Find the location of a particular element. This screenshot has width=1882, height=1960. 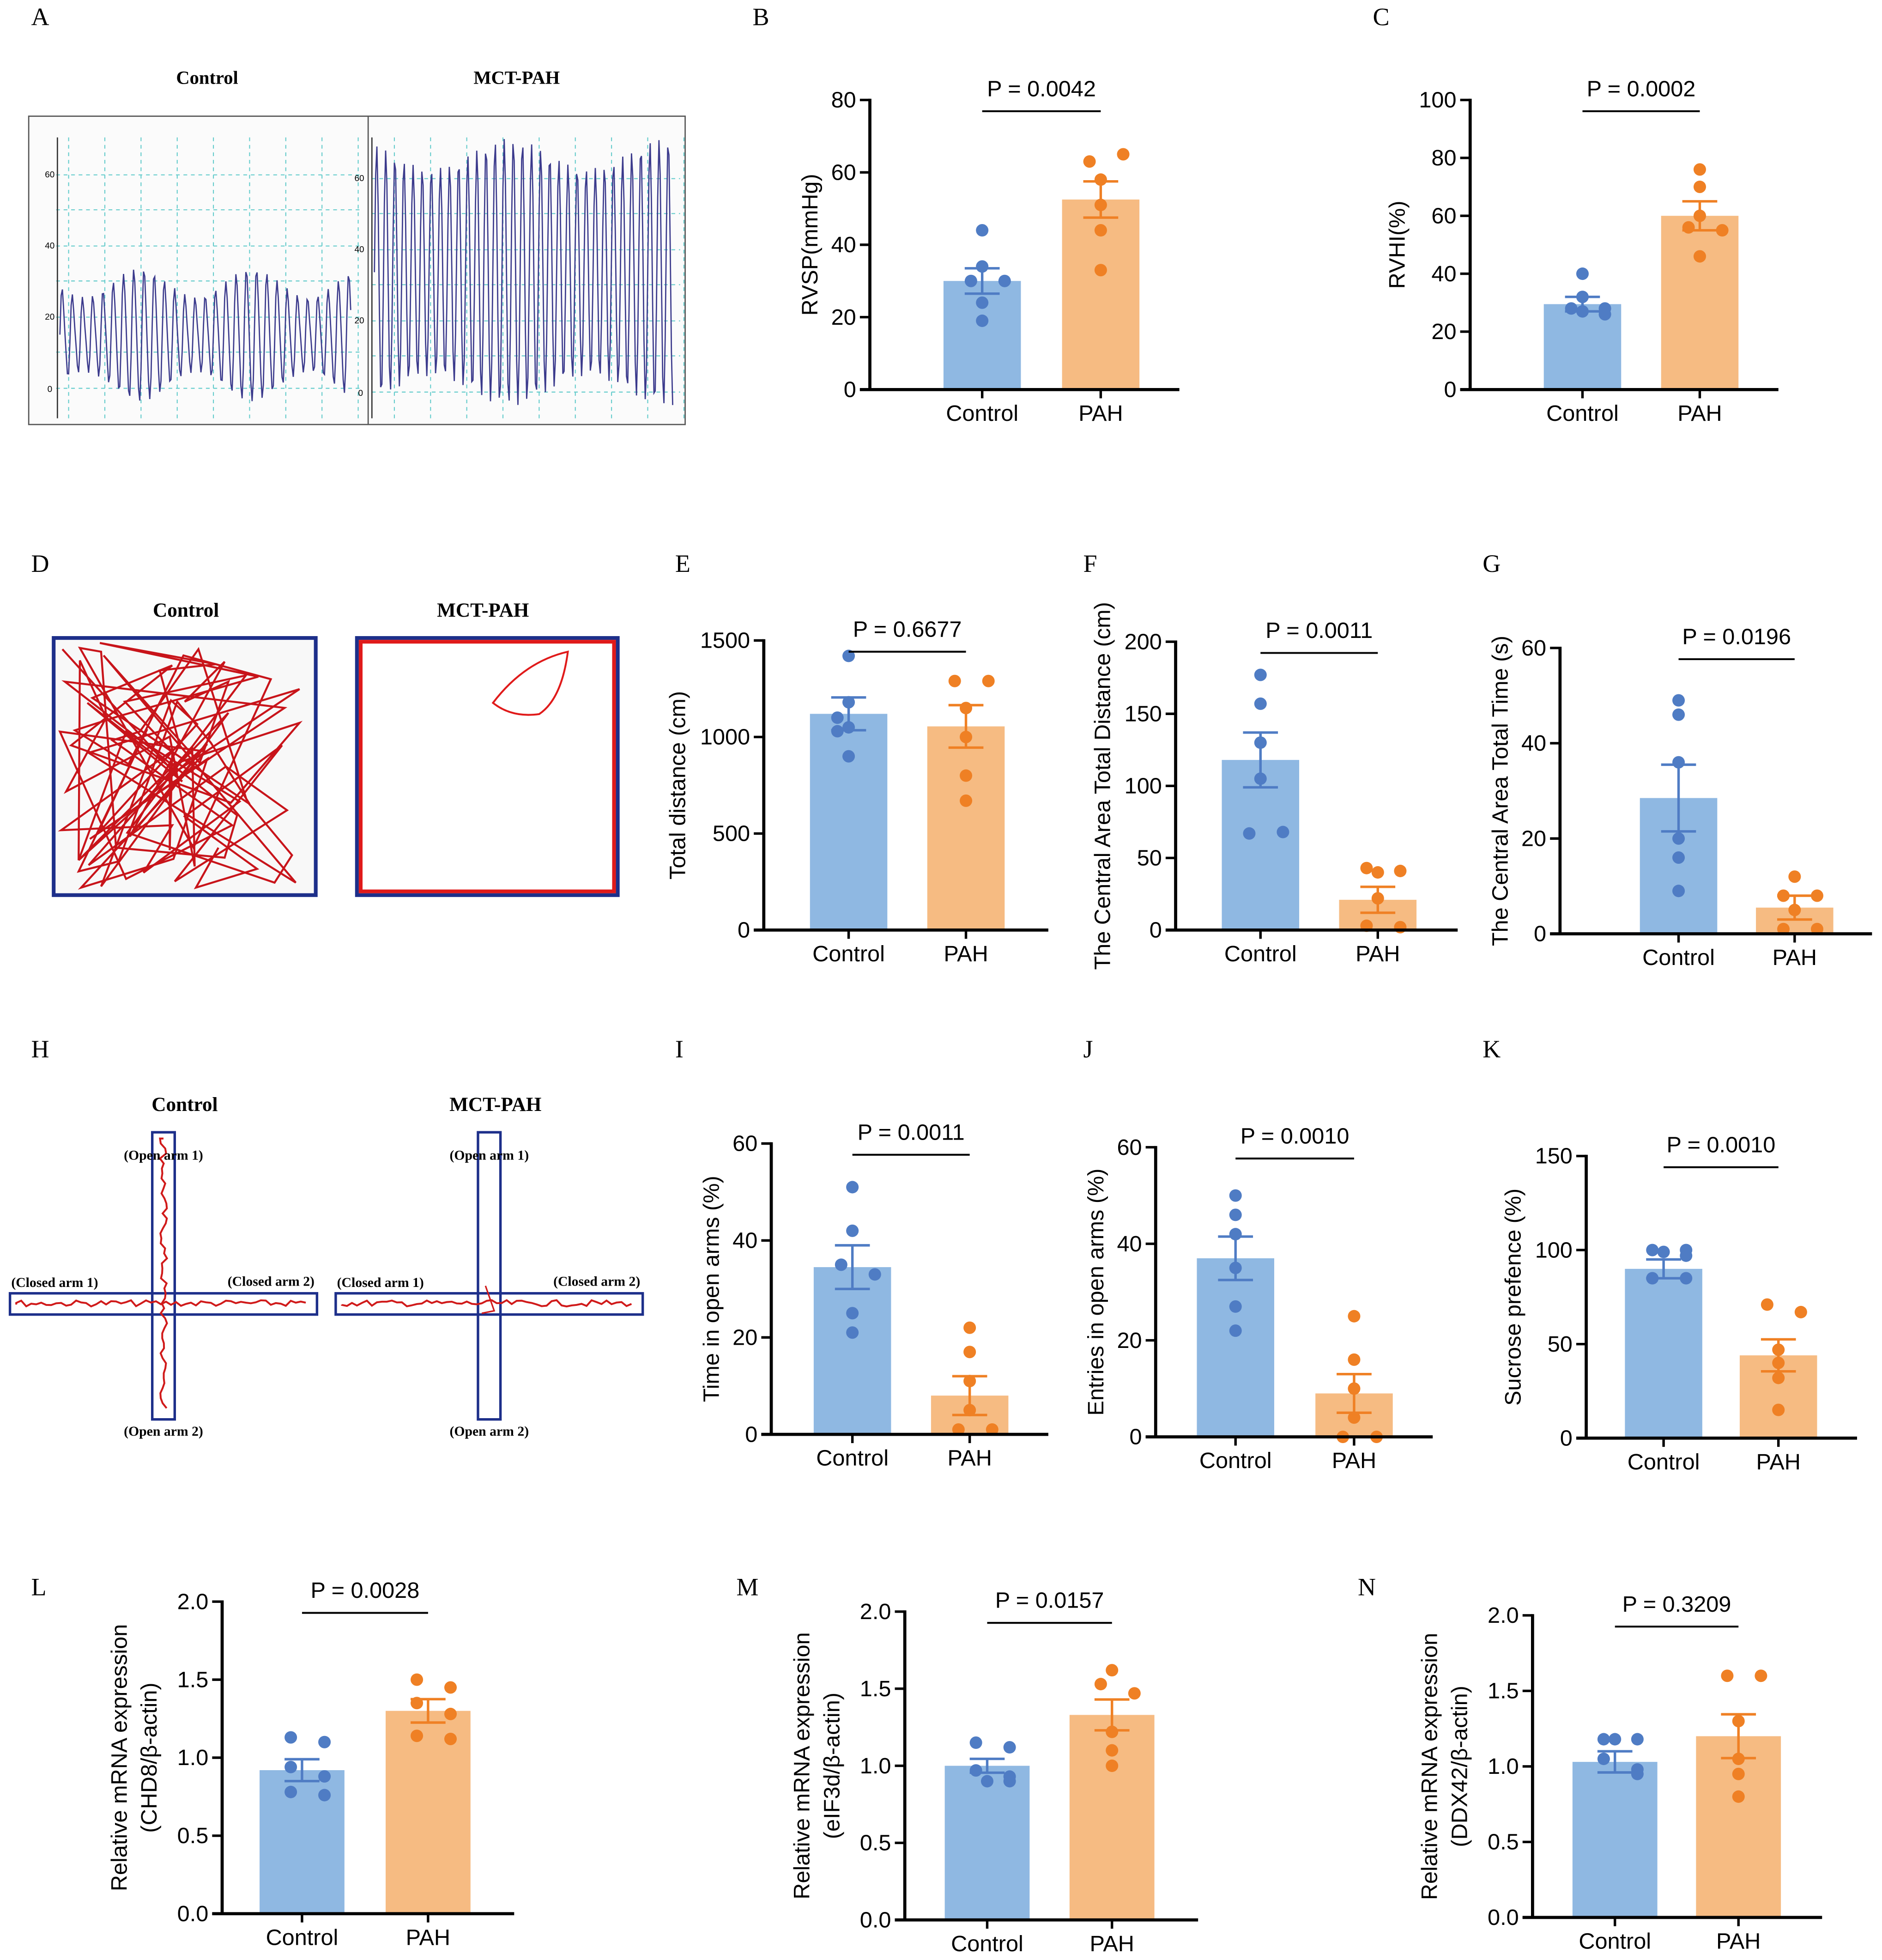

pah-track-edge is located at coordinates (487, 766).